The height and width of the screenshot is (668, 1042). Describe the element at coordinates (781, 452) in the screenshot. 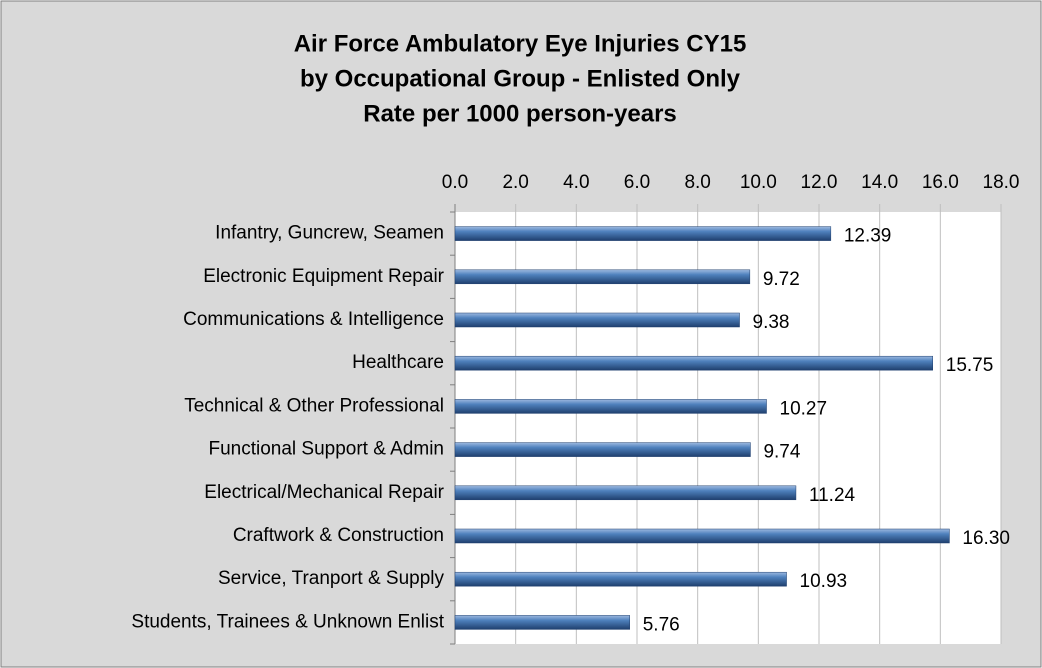

I see `data-label: 9.74` at that location.